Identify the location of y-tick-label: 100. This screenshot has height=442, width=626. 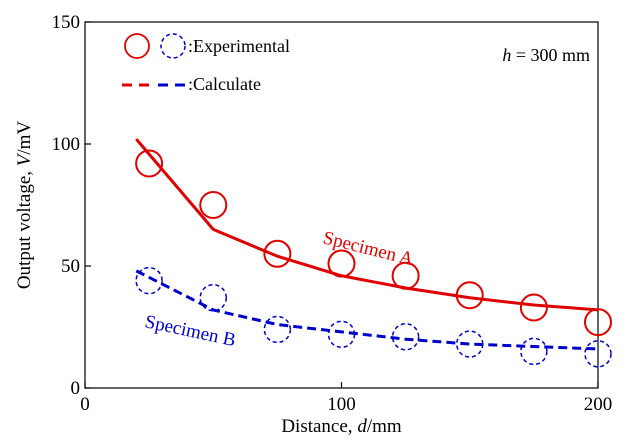
(66, 144).